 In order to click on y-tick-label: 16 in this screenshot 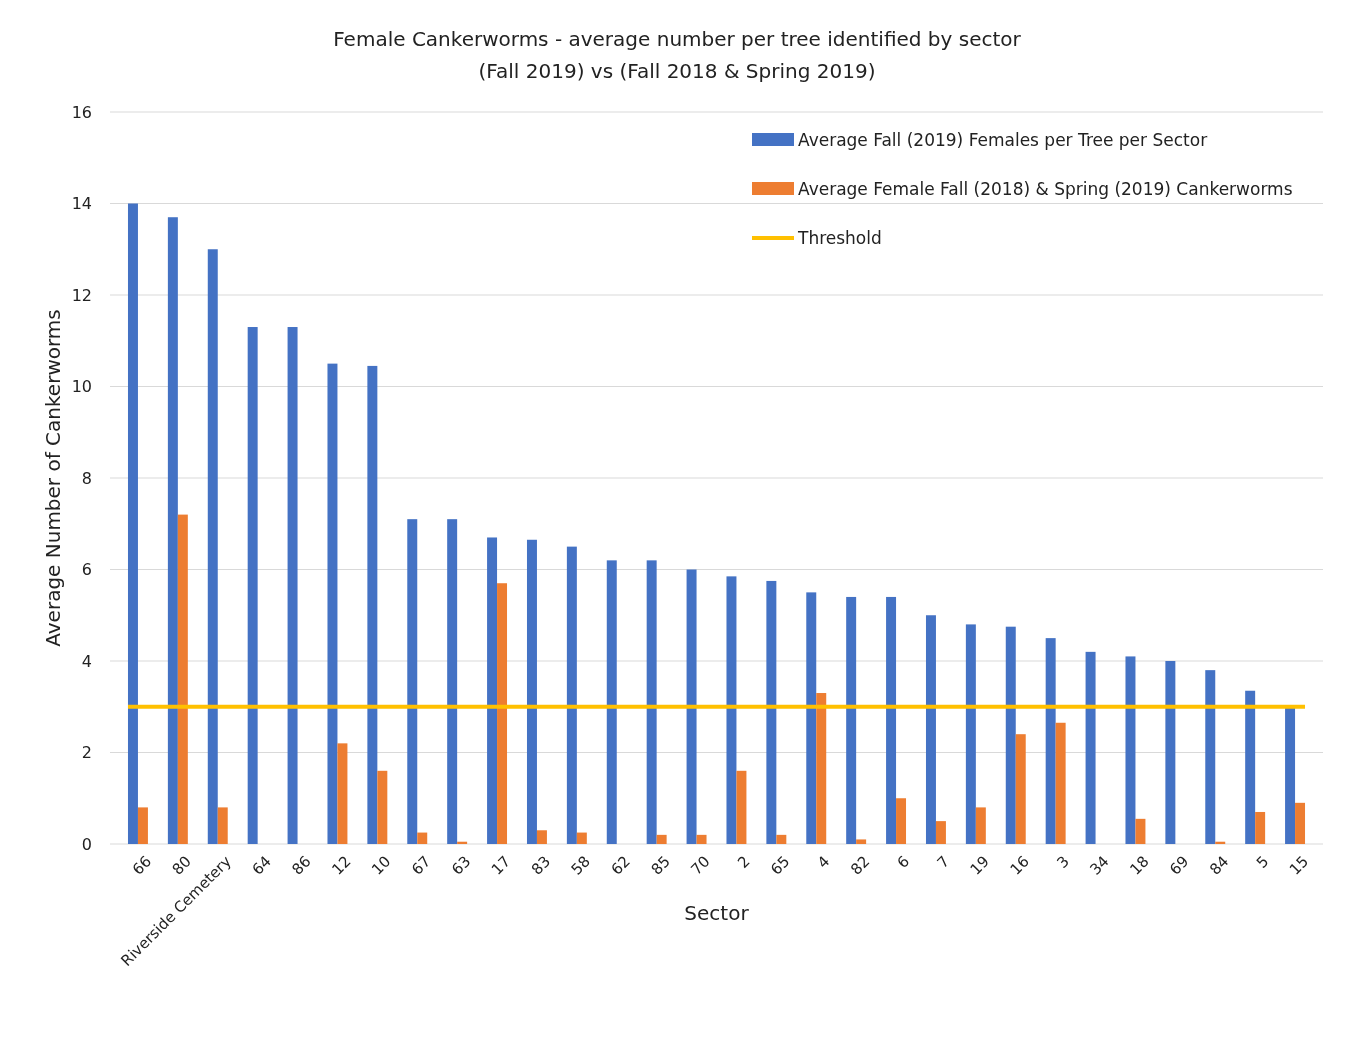, I will do `click(81, 112)`.